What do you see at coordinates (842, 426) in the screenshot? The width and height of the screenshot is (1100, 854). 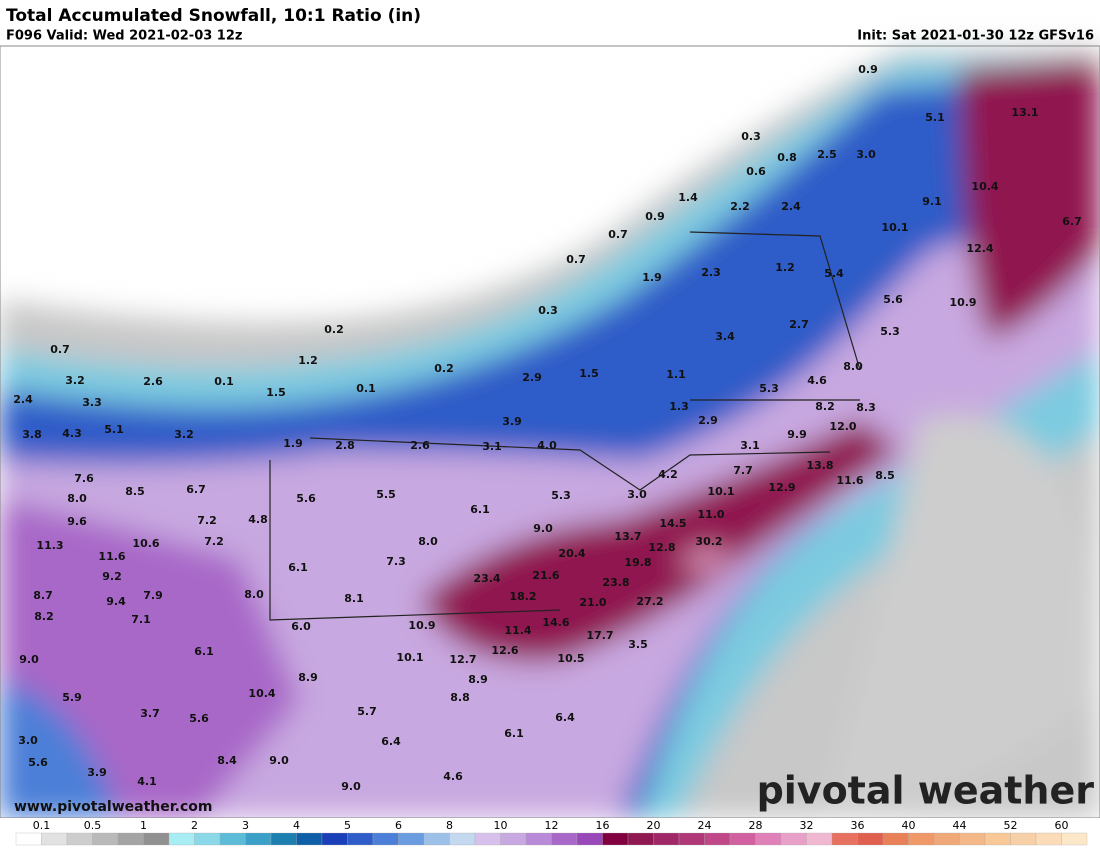 I see `snow-label: 12.0` at bounding box center [842, 426].